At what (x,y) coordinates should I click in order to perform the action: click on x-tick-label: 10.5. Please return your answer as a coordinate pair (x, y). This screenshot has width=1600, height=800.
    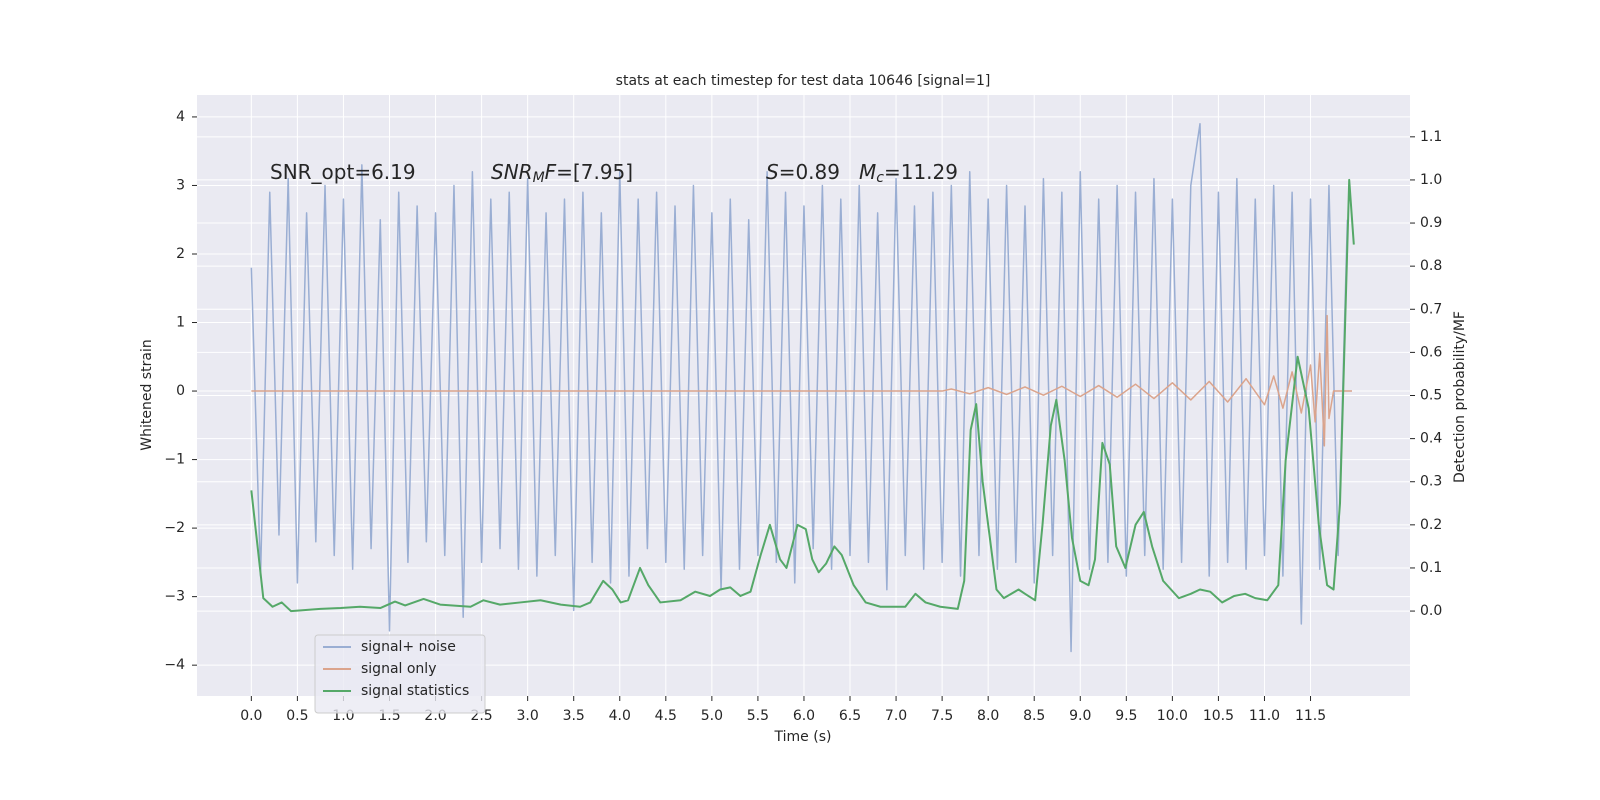
    Looking at the image, I should click on (1218, 716).